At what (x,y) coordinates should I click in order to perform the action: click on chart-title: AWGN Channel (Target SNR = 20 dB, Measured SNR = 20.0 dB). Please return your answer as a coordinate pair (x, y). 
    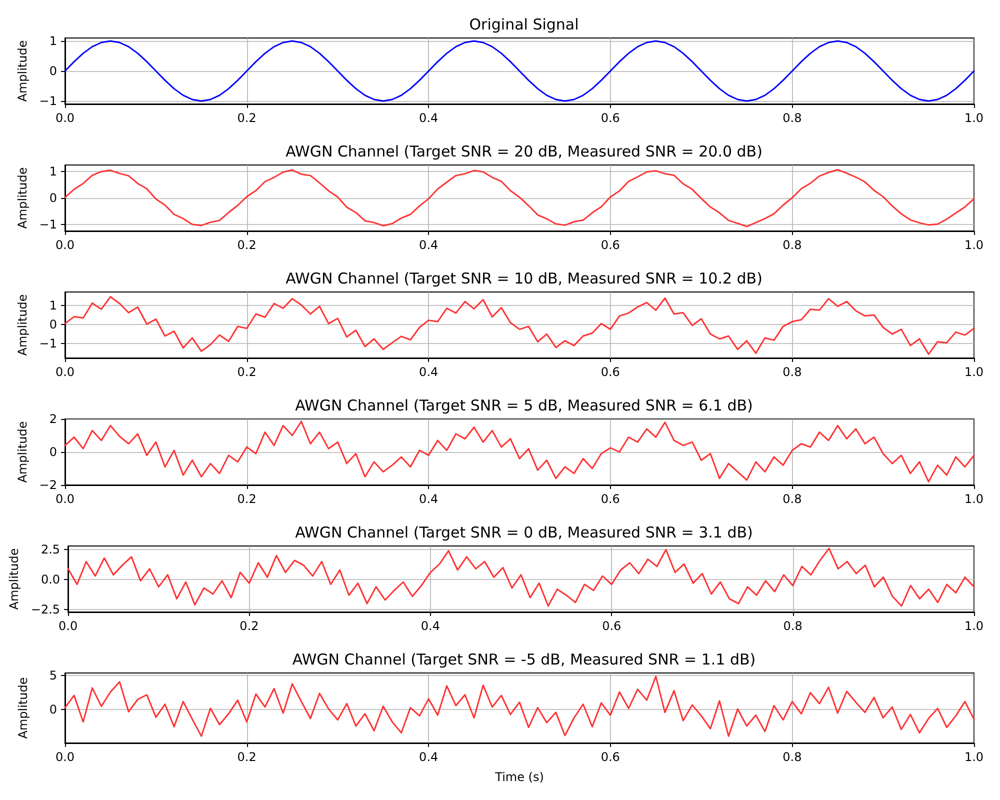
    Looking at the image, I should click on (524, 151).